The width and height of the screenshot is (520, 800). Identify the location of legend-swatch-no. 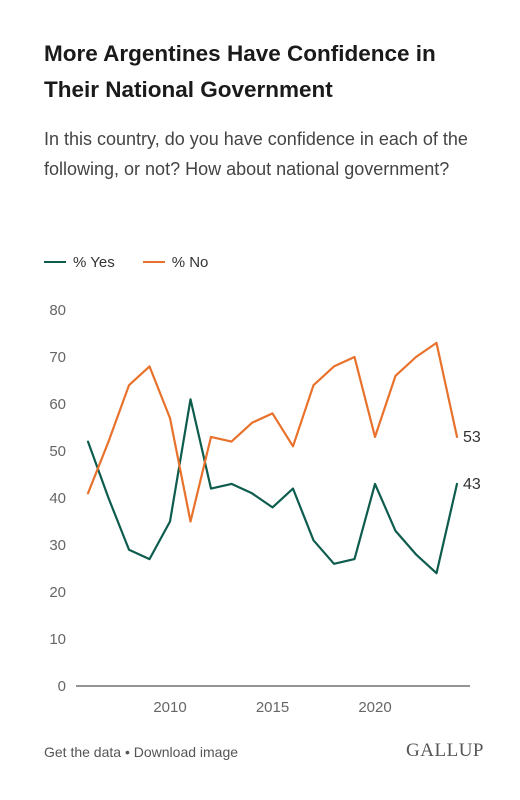
(153, 262).